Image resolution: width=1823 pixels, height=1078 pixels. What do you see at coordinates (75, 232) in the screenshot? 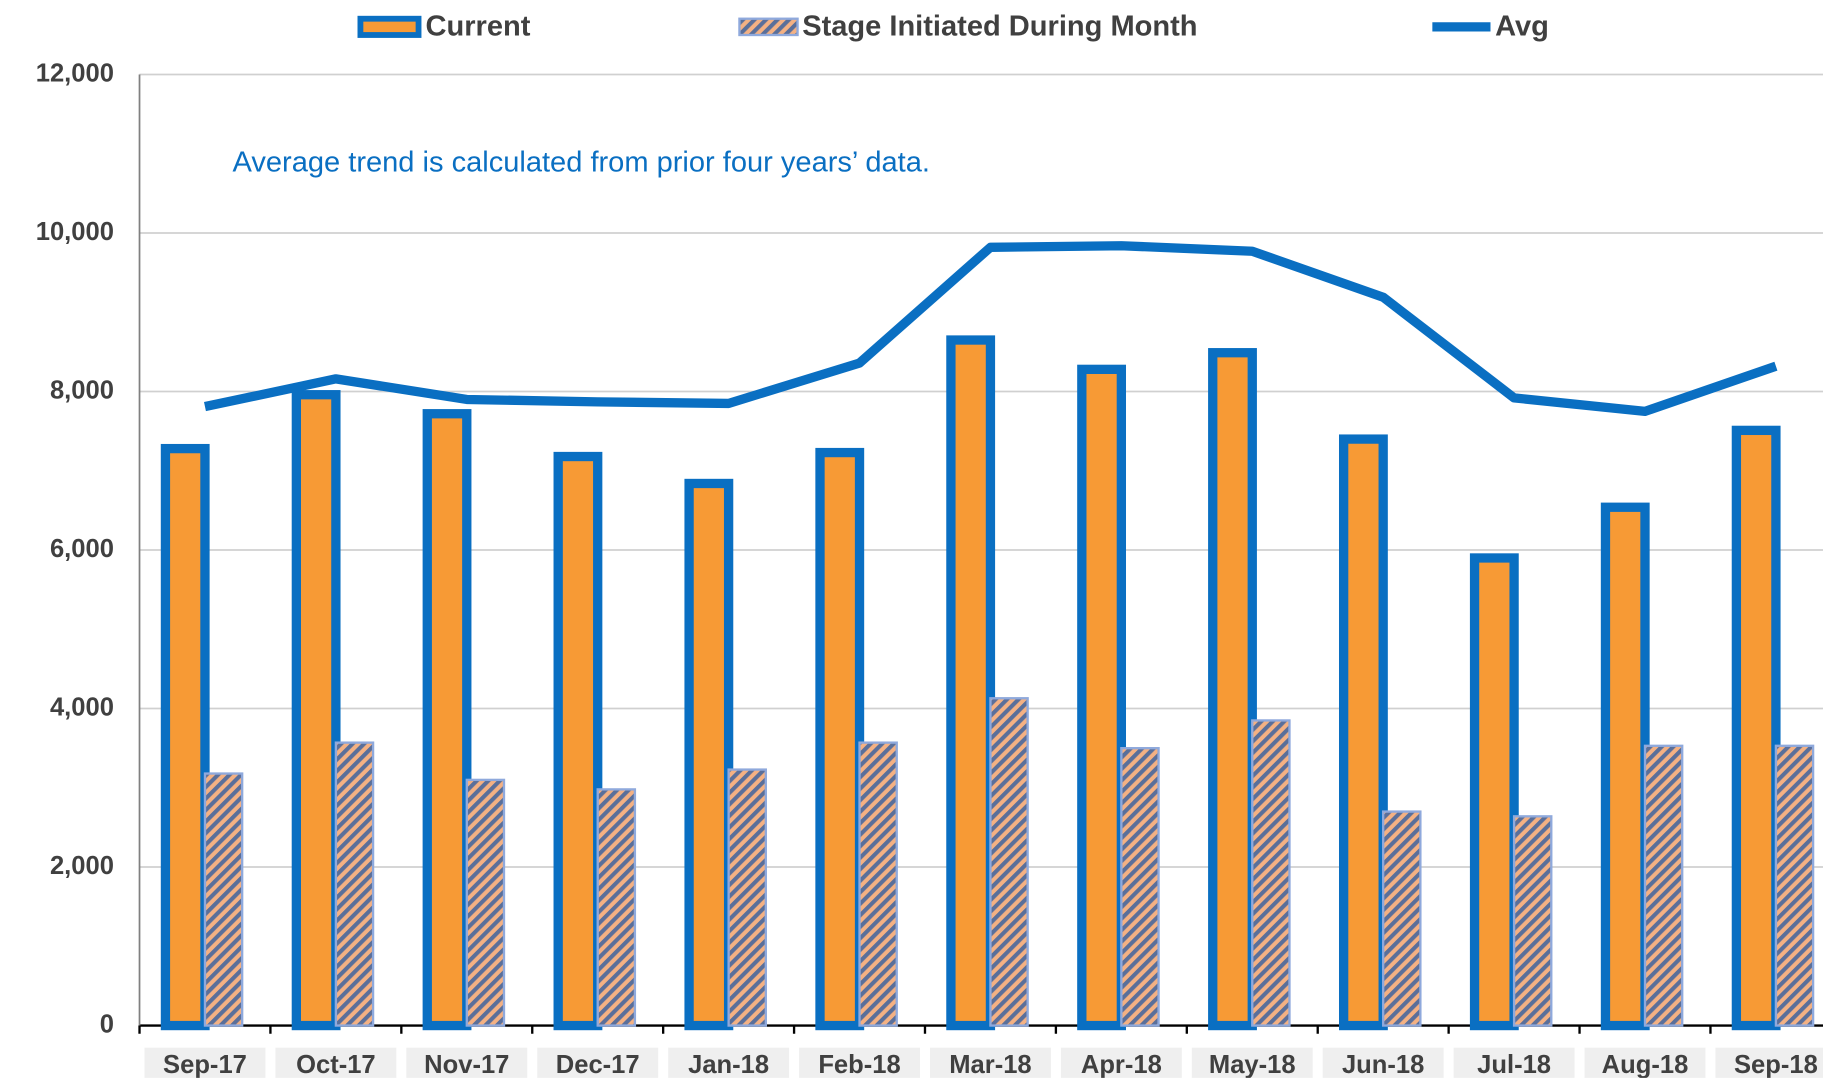
I see `y-tick-label: 10,000` at bounding box center [75, 232].